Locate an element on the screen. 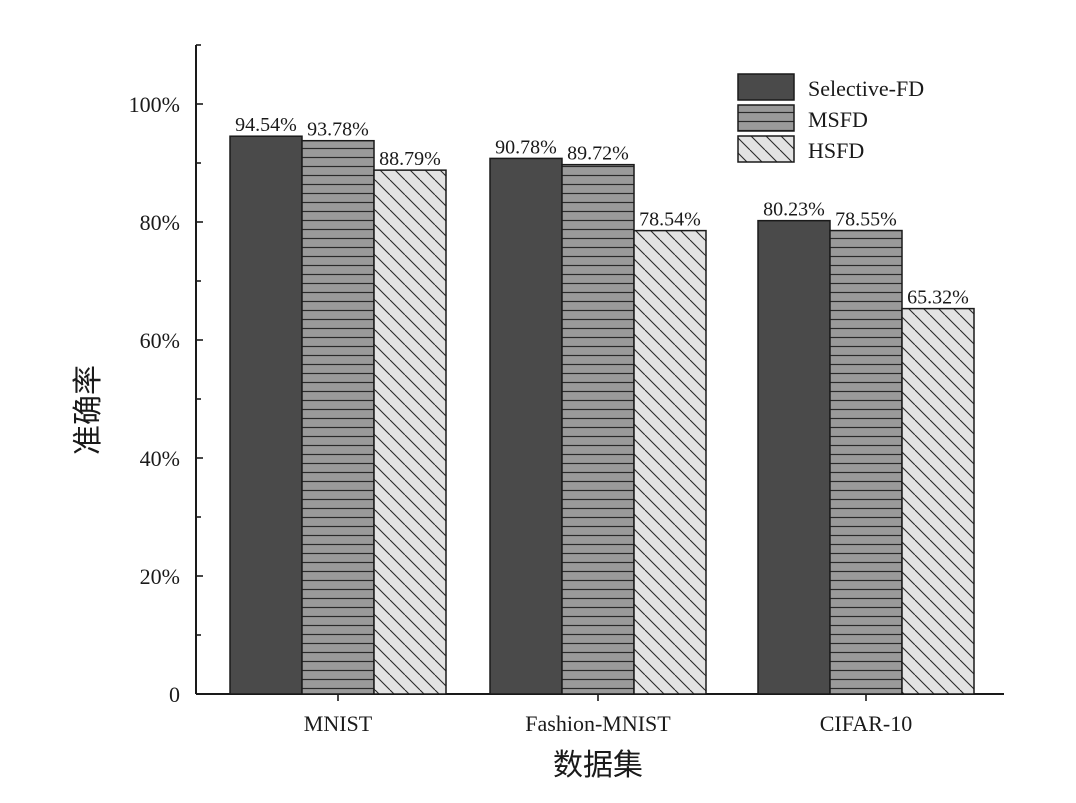 The width and height of the screenshot is (1076, 803). bar-msfd-mnist is located at coordinates (338, 417).